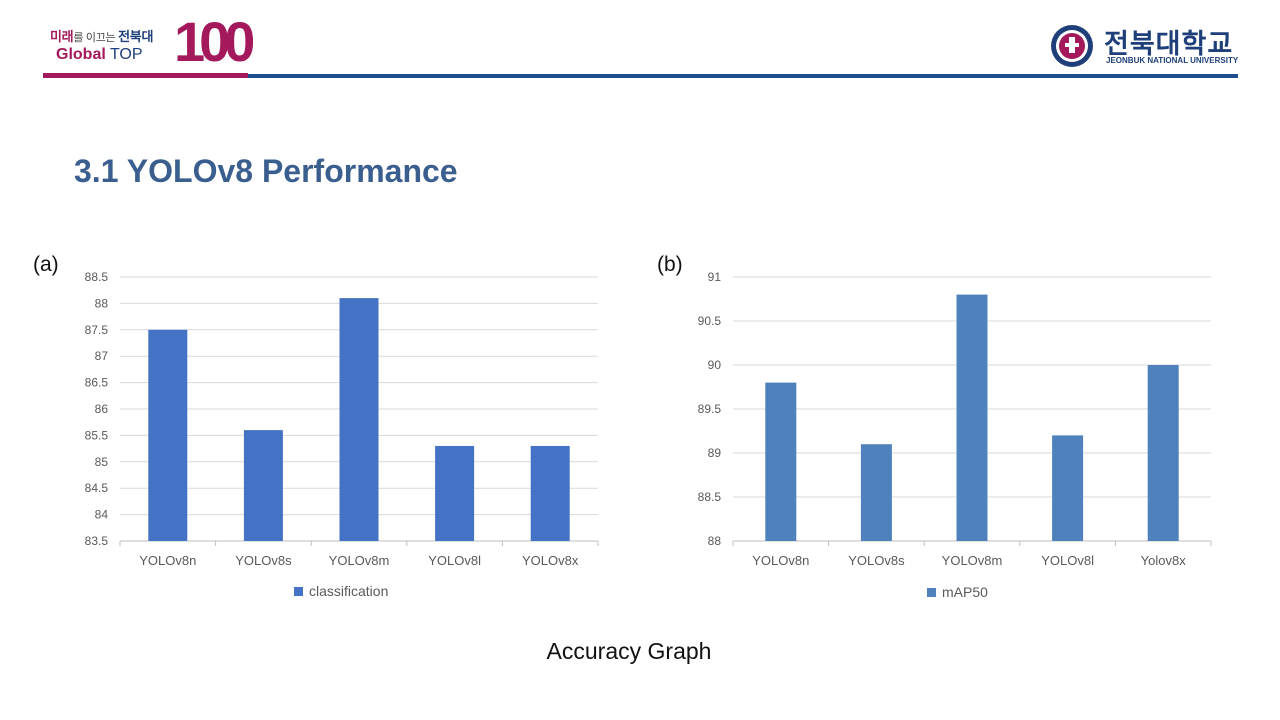 The width and height of the screenshot is (1280, 720). Describe the element at coordinates (102, 515) in the screenshot. I see `y-tick-label: 84` at that location.